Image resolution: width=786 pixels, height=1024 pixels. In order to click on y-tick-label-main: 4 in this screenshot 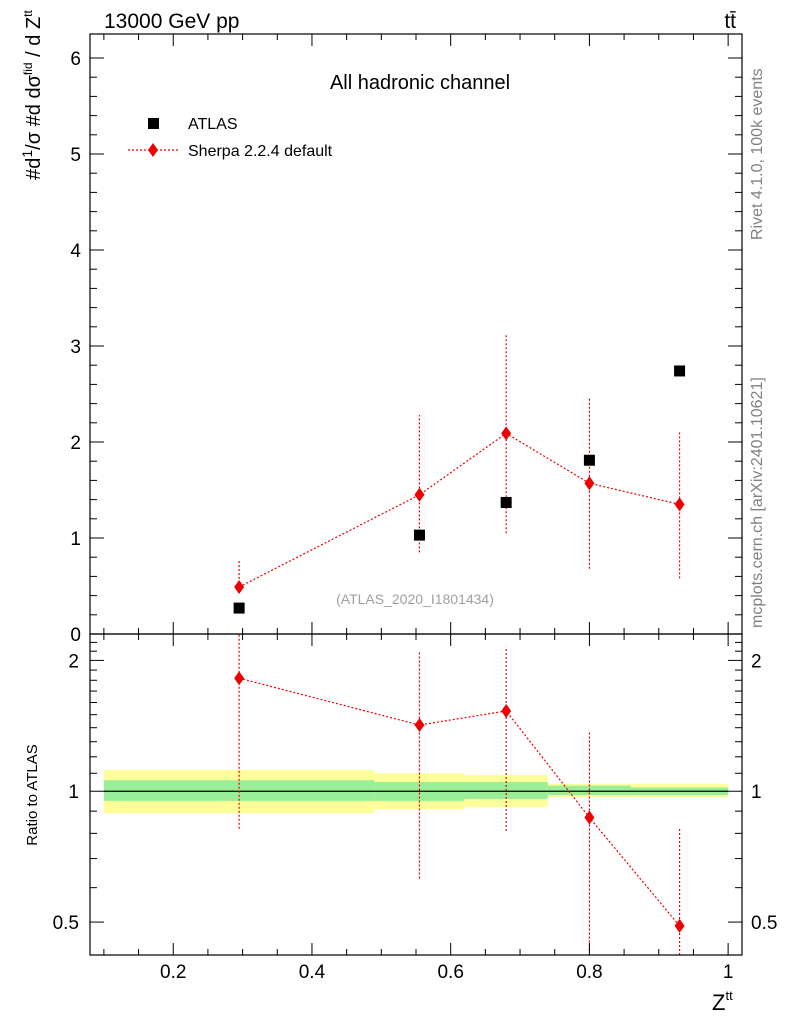, I will do `click(75, 251)`.